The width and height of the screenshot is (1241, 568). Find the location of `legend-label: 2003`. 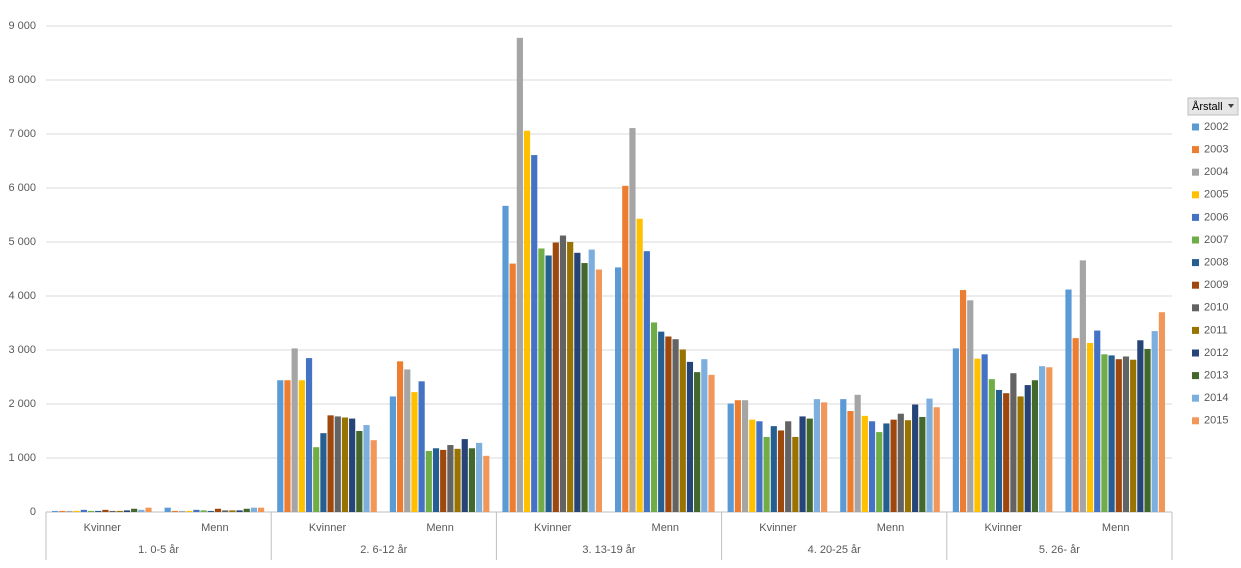

legend-label: 2003 is located at coordinates (1216, 150).